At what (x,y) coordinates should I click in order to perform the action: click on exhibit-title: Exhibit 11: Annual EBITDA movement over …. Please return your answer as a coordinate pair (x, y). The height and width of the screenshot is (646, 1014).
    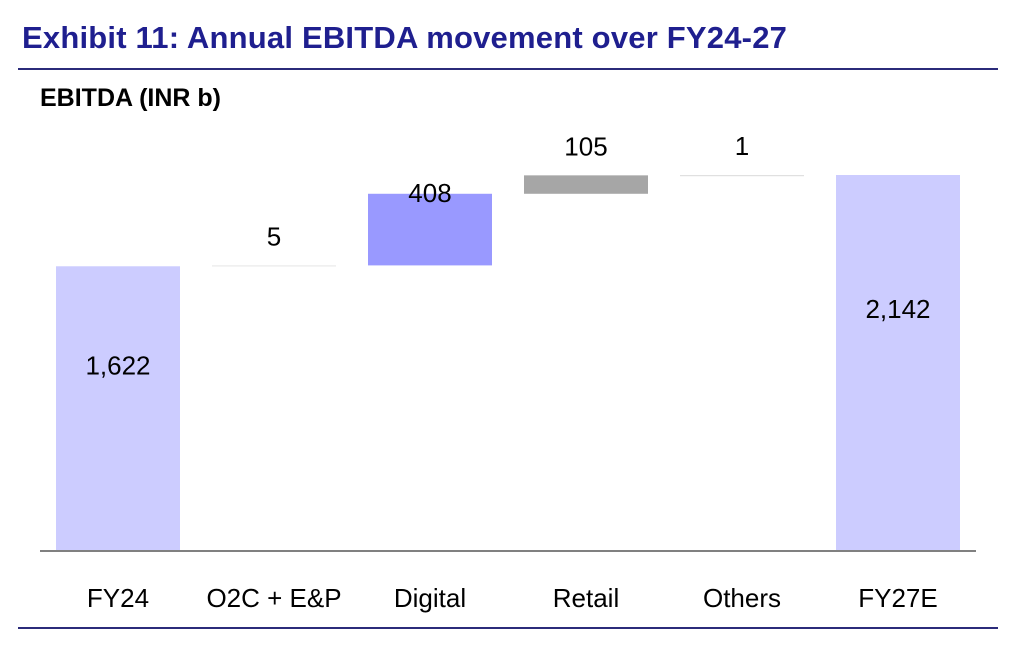
    Looking at the image, I should click on (405, 37).